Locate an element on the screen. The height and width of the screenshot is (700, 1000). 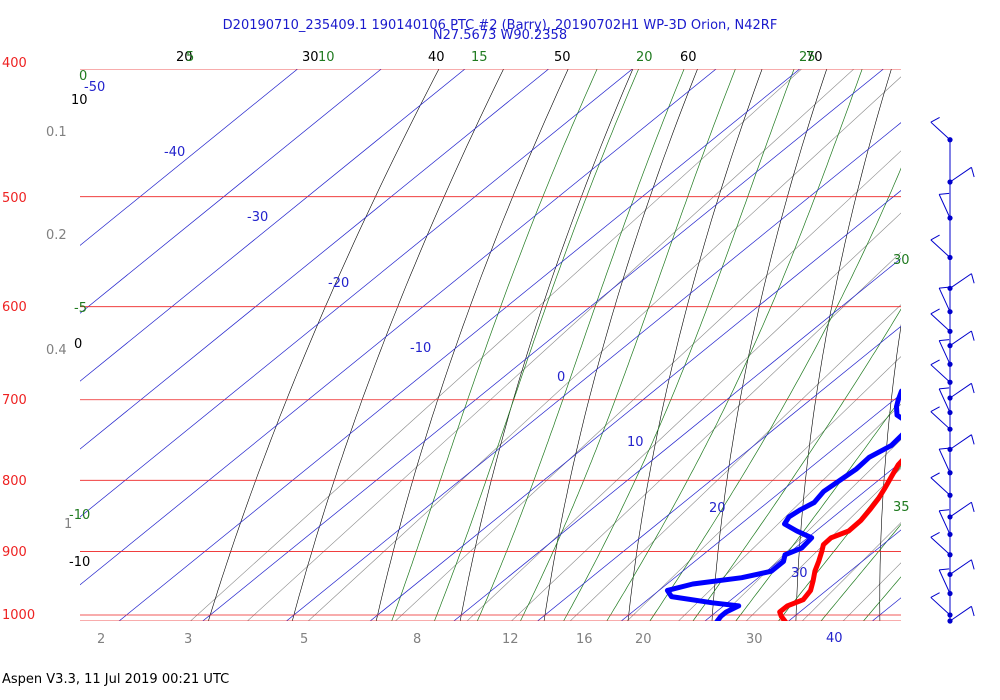
sounding-profiles is located at coordinates (782, 504).